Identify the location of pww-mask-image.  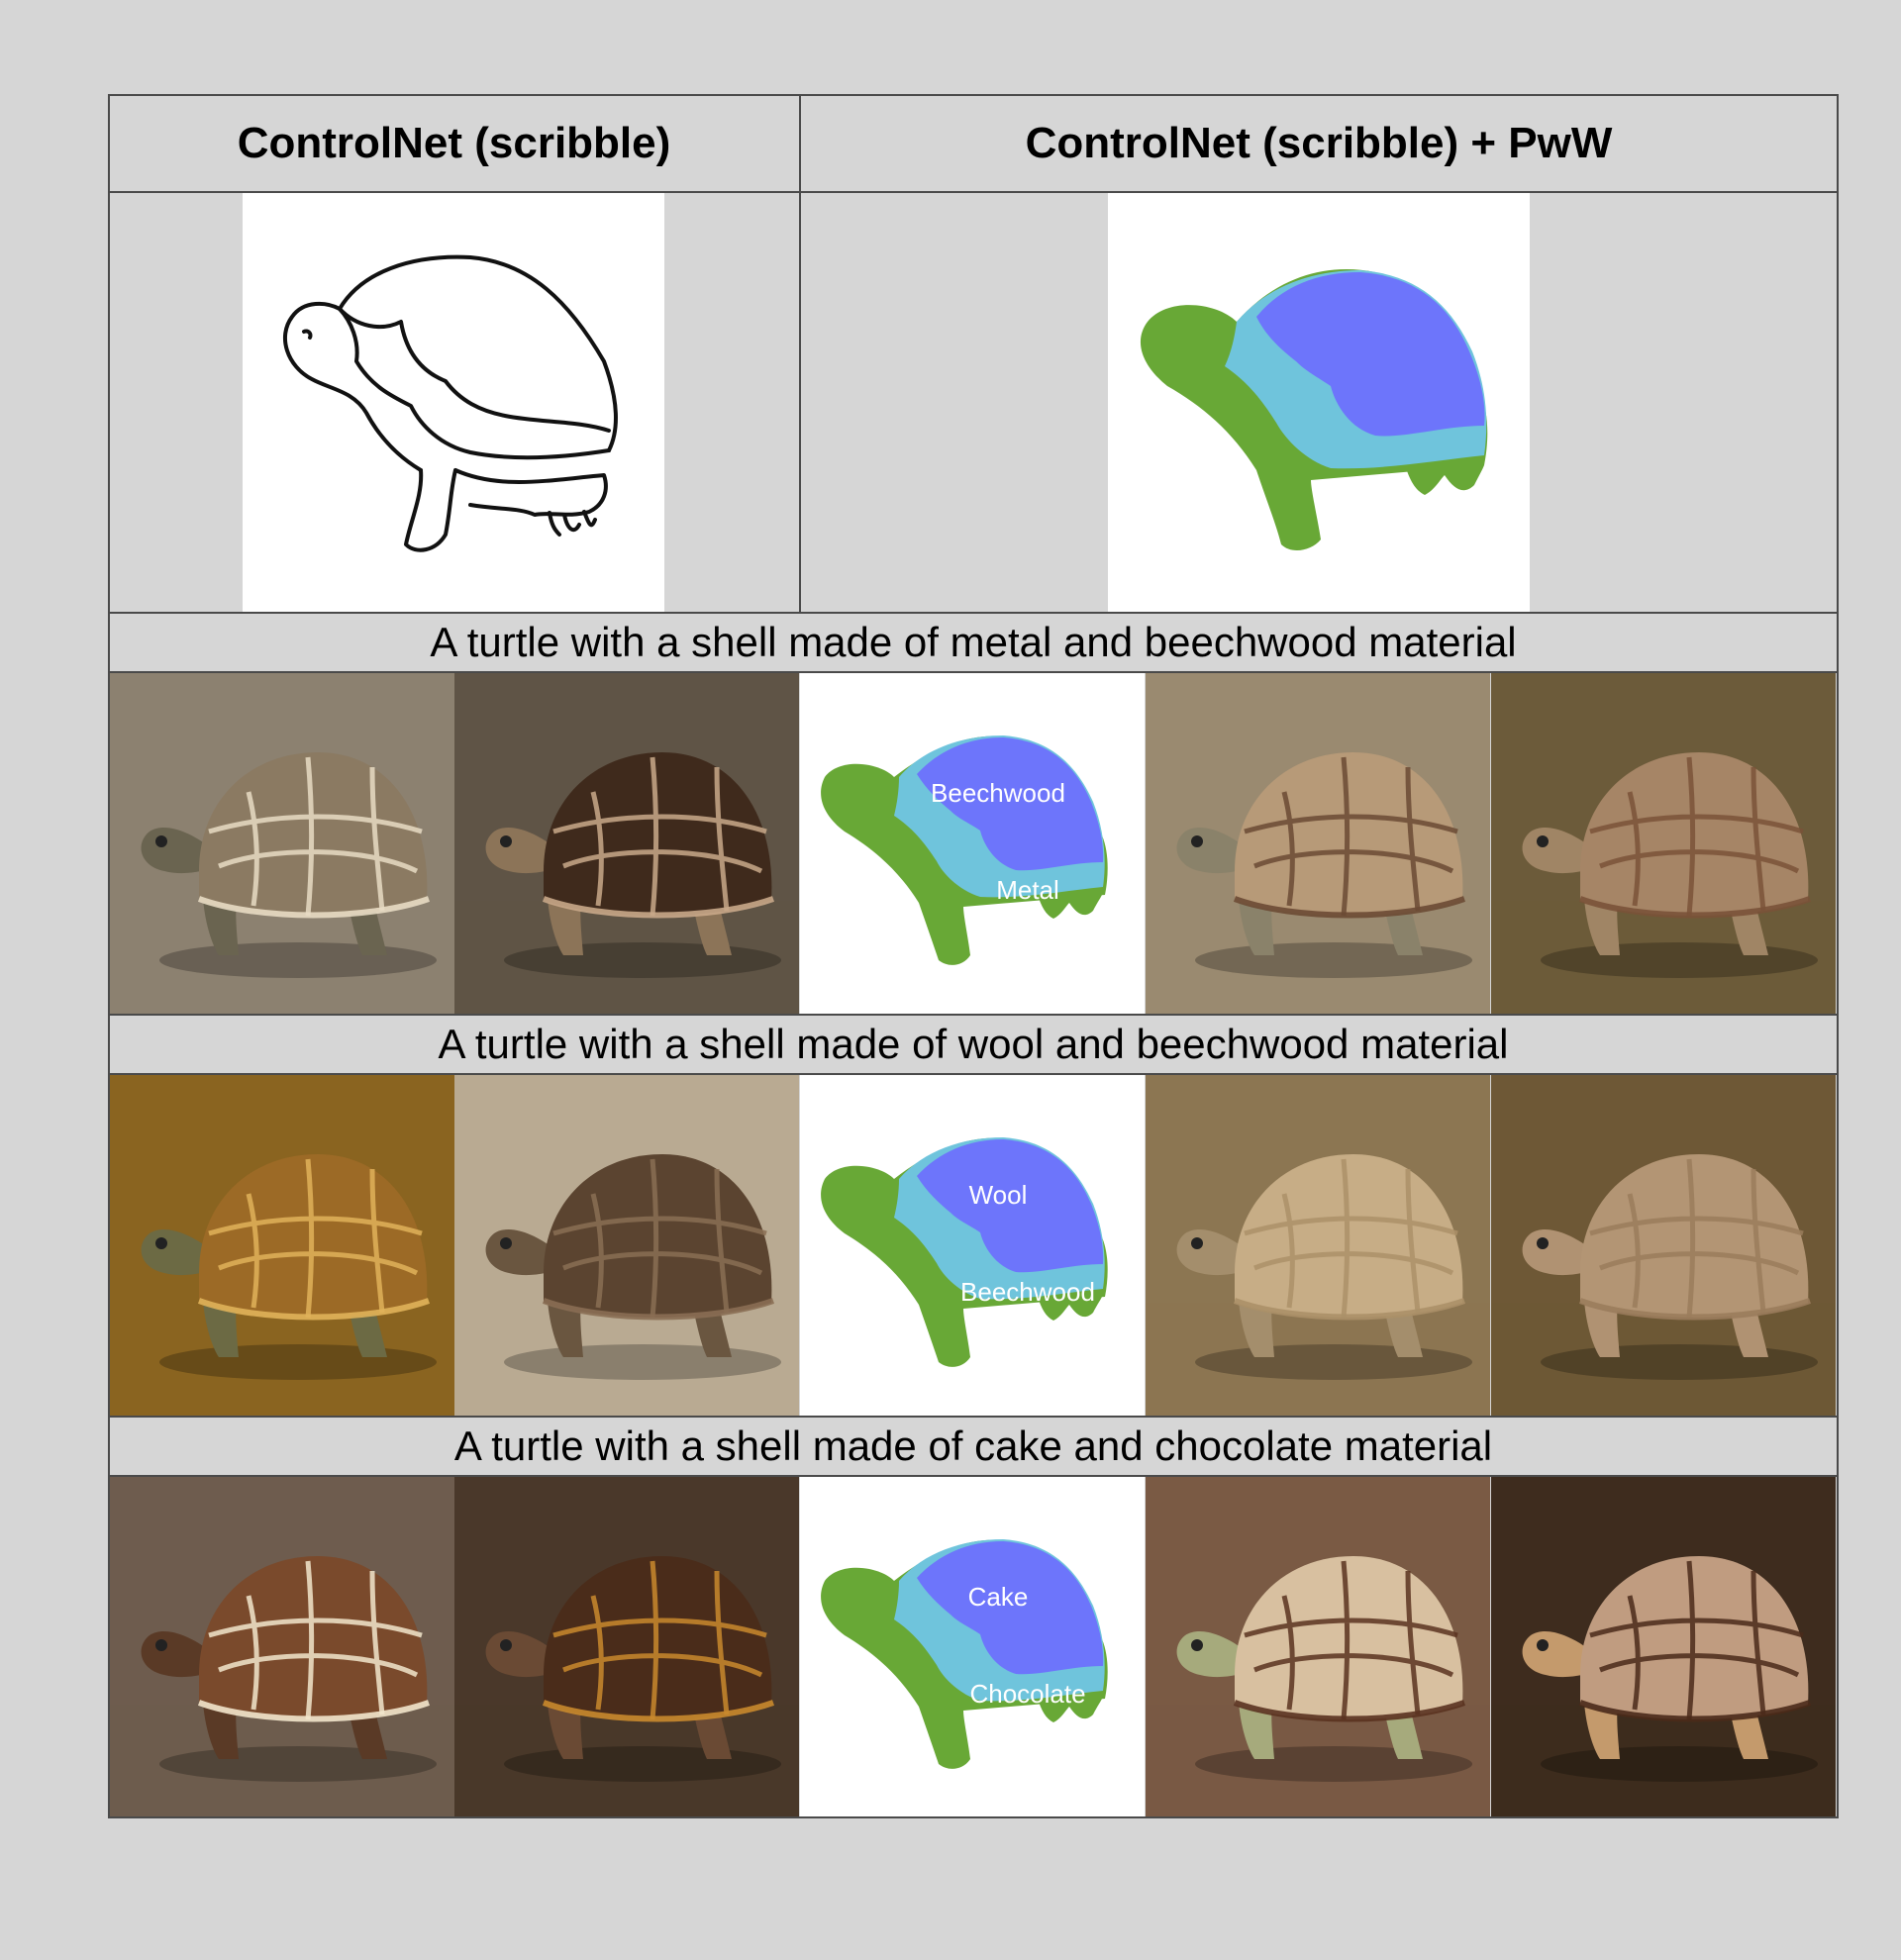
(1319, 402).